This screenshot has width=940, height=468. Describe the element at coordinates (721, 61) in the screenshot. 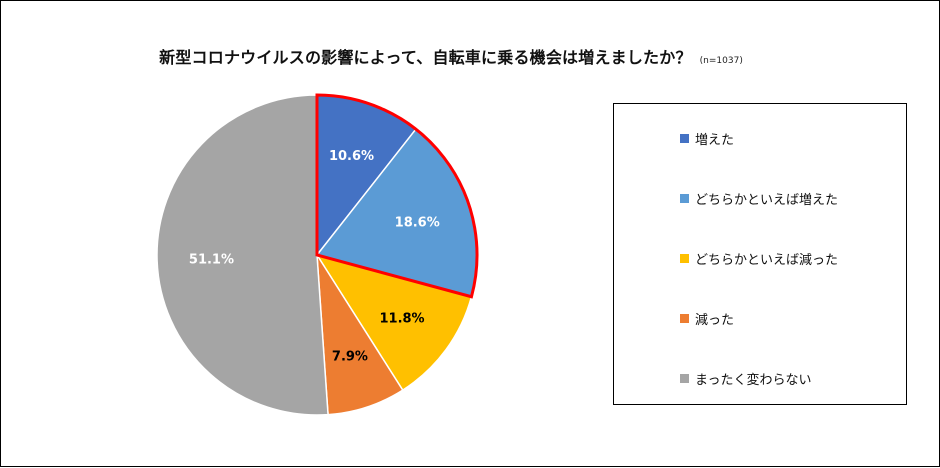

I see `chart-sample-size: (n=1037)` at that location.